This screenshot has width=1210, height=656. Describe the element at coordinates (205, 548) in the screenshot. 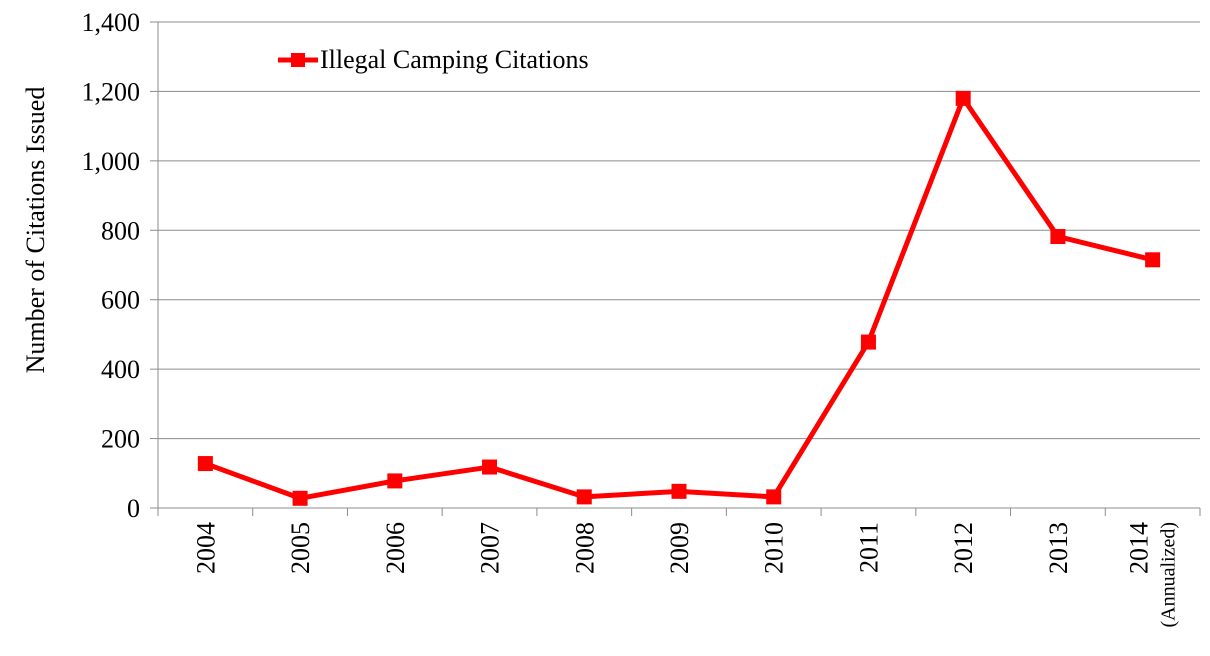

I see `x-tick-label: 2004` at that location.